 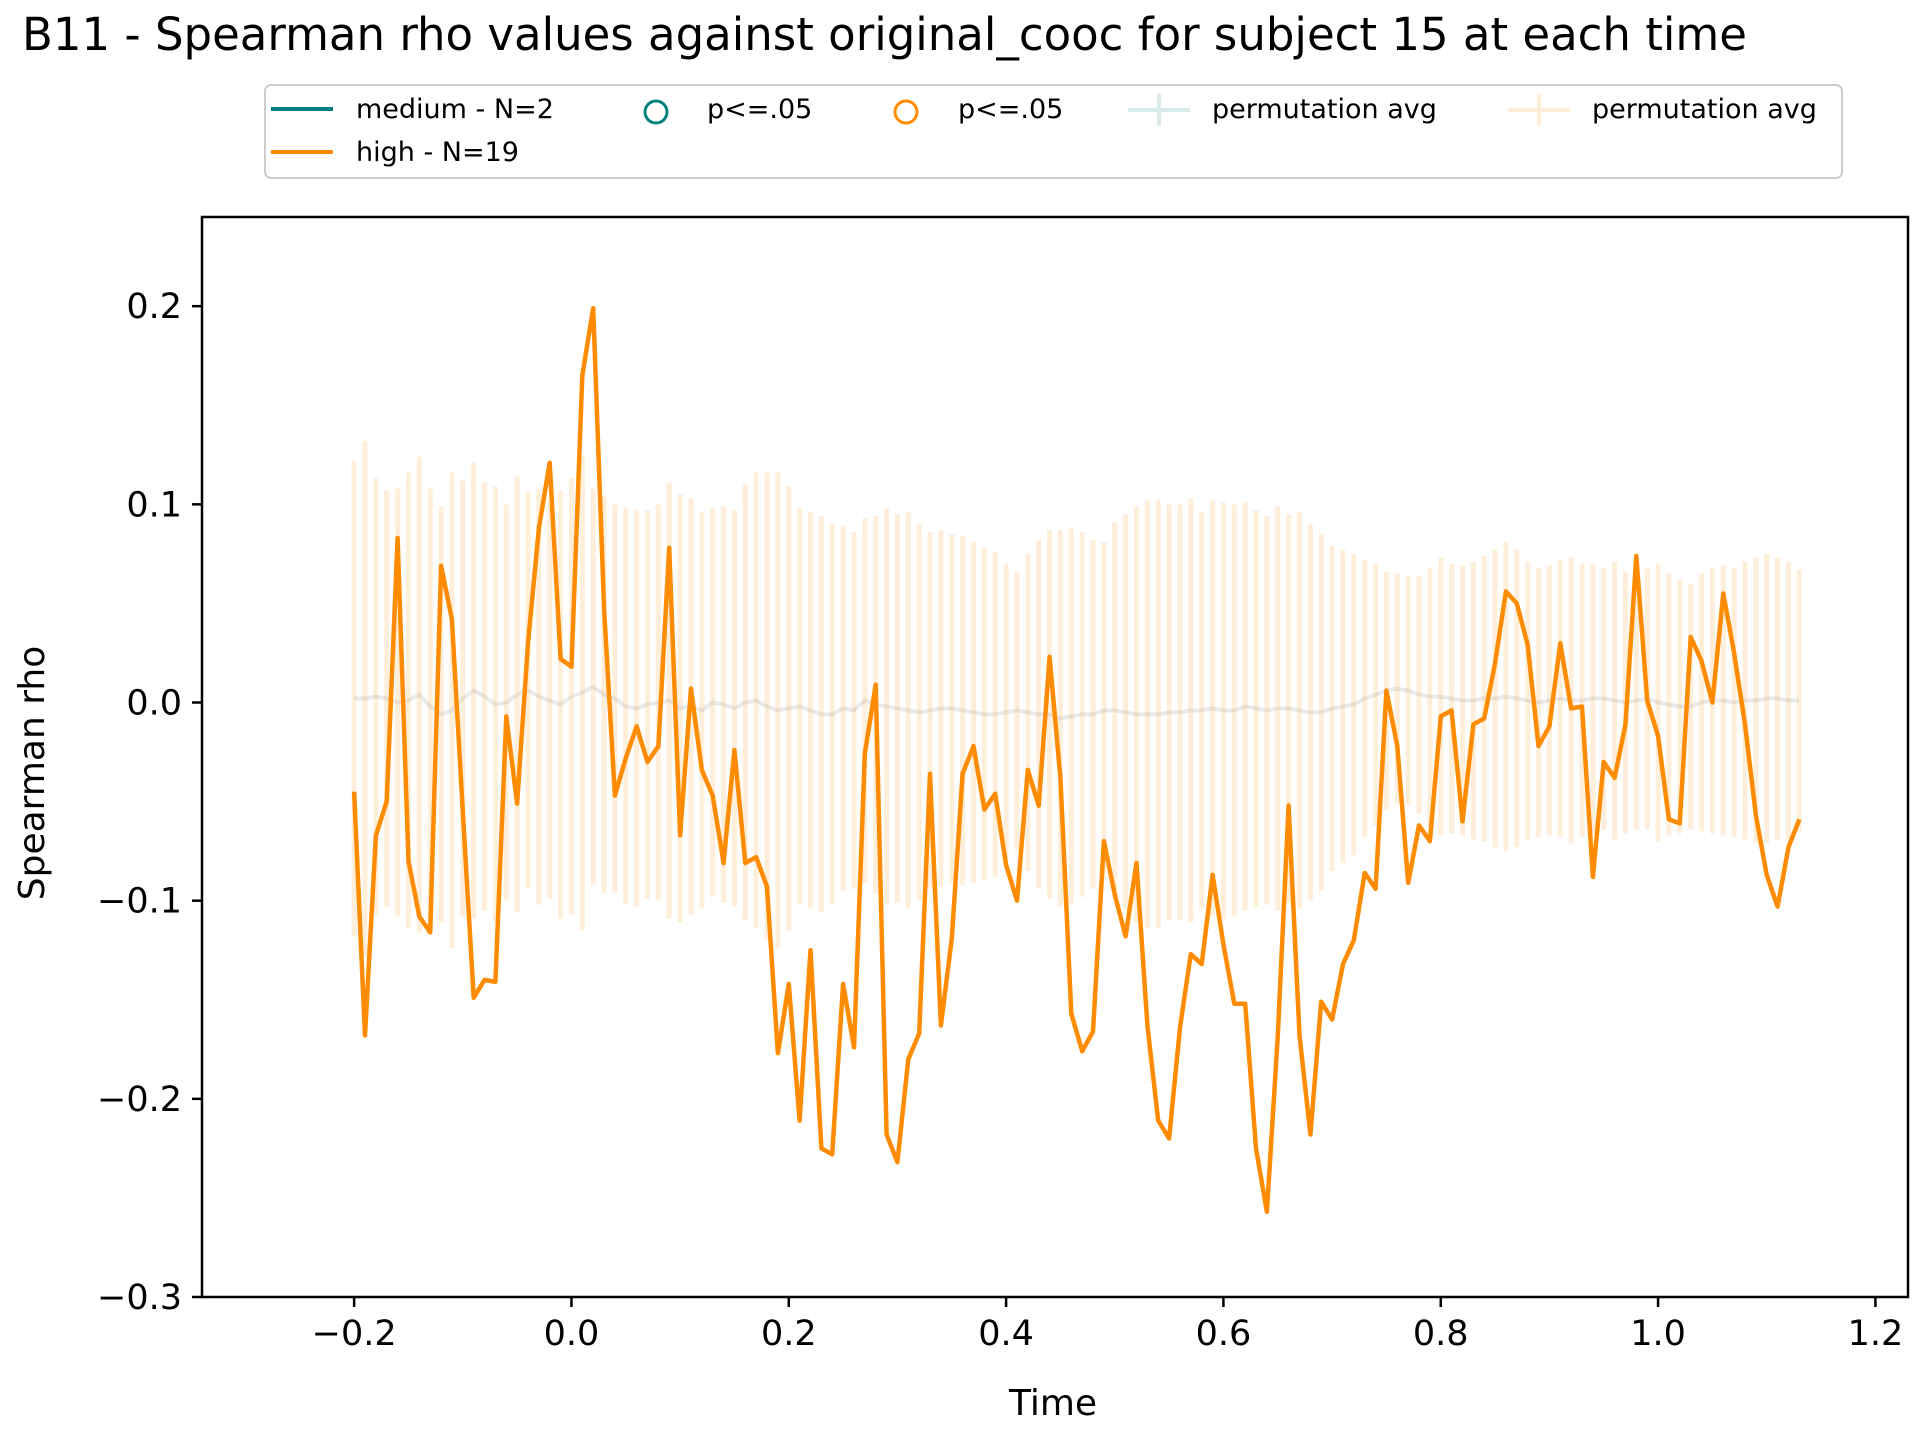 What do you see at coordinates (1324, 109) in the screenshot?
I see `legend-label-permutation-medium: permutation avg` at bounding box center [1324, 109].